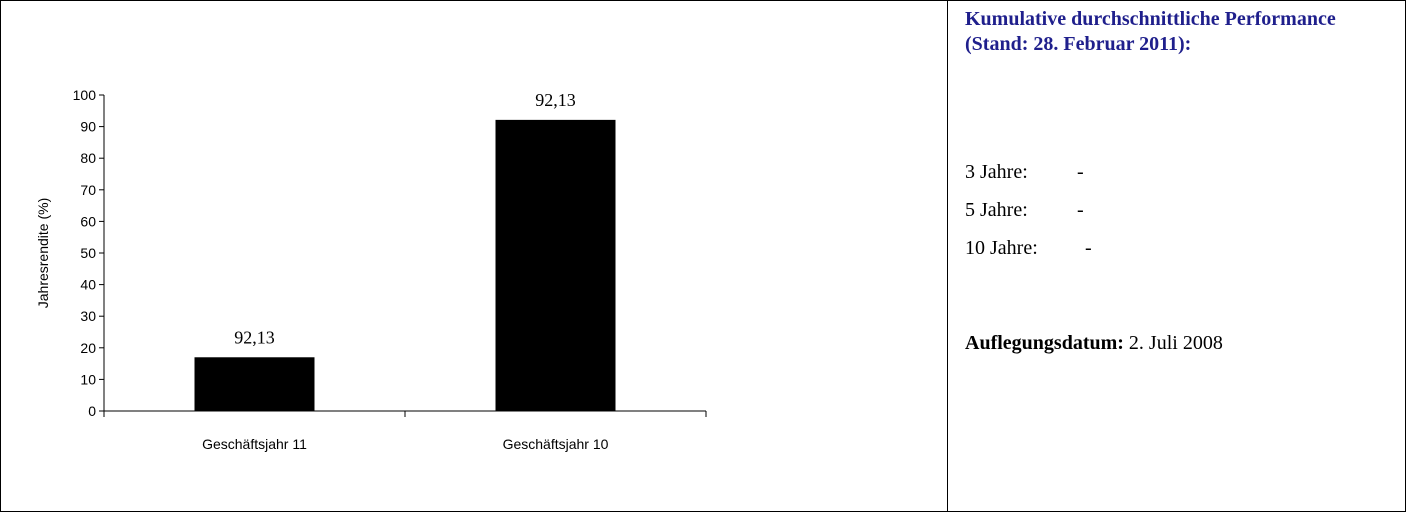 The image size is (1406, 512). I want to click on y-tick-label: 30, so click(88, 316).